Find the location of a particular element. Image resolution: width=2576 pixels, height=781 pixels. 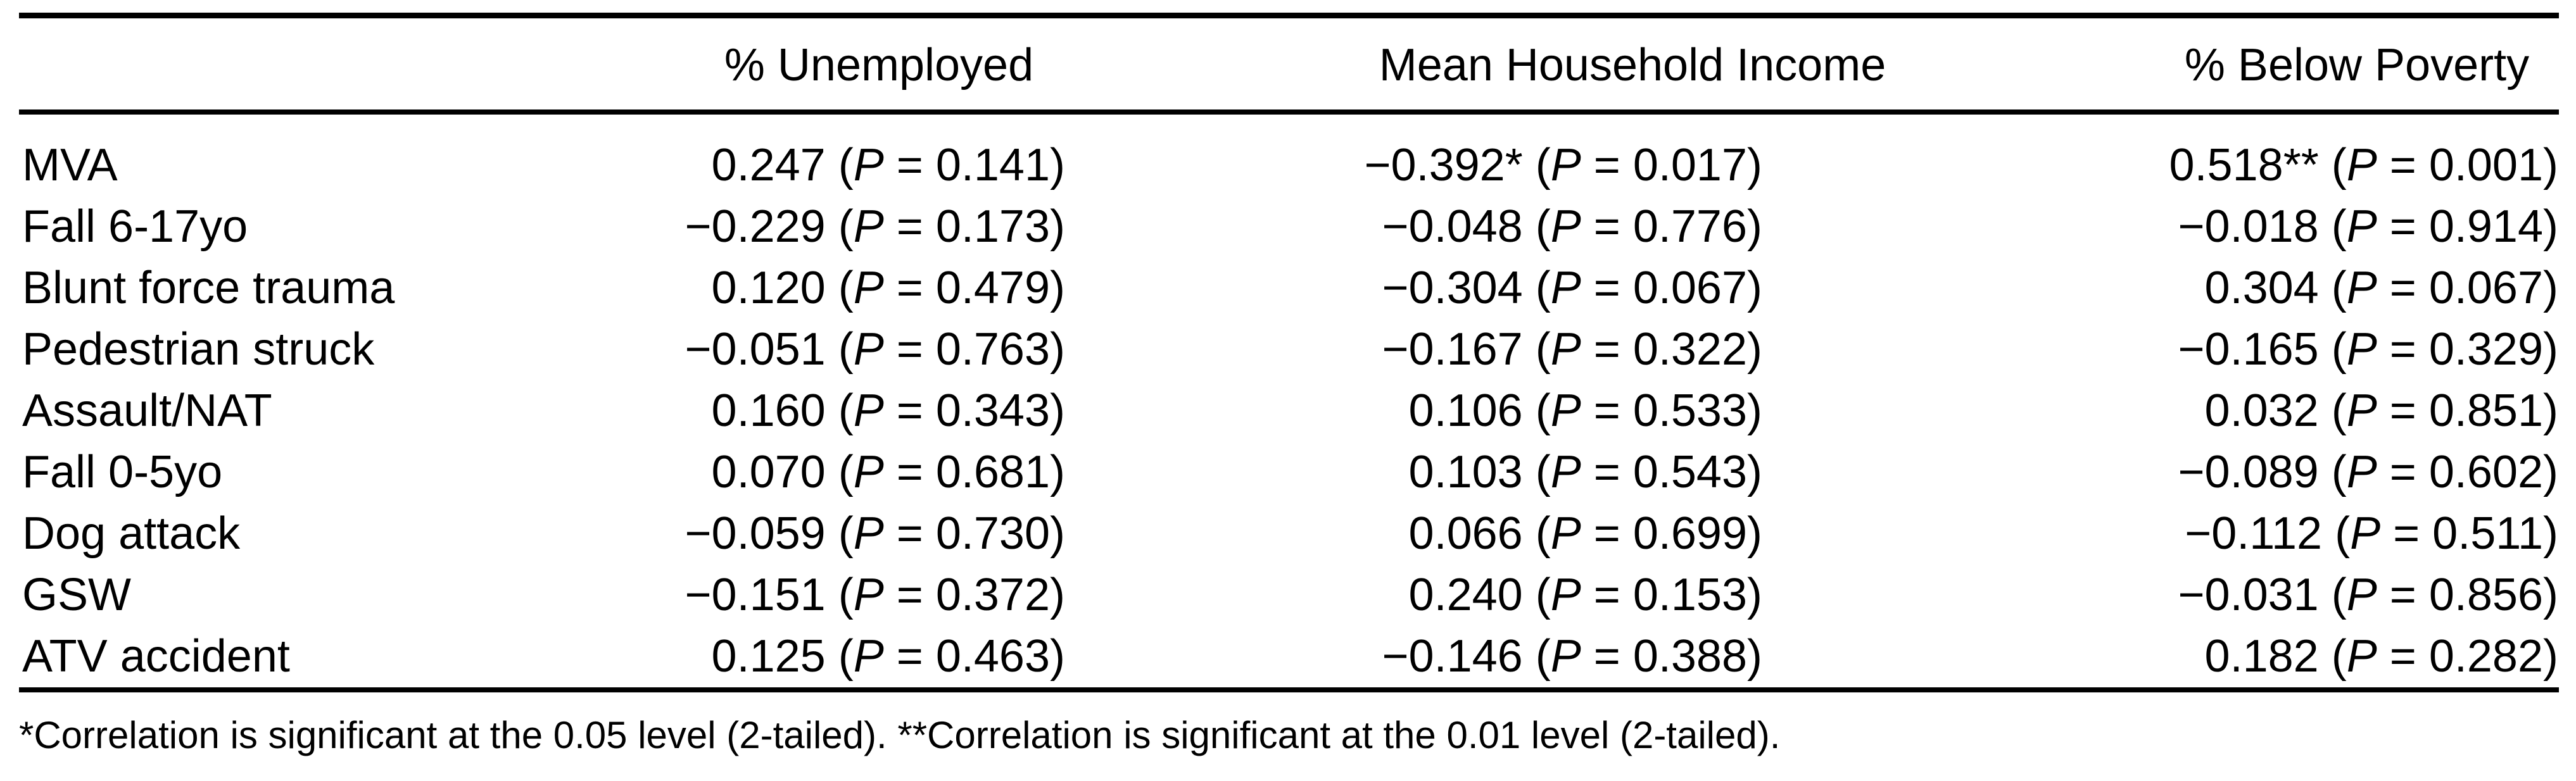

correlation-cell: 0.247 (P = 0.141) is located at coordinates (828, 165).